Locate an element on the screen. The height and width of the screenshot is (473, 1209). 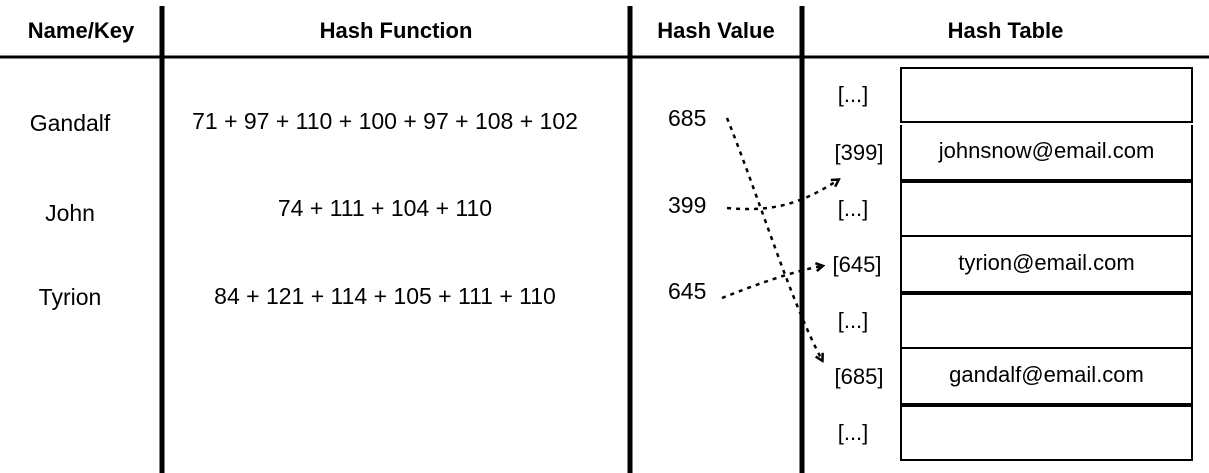
header-hash-function: Hash Function is located at coordinates (396, 30).